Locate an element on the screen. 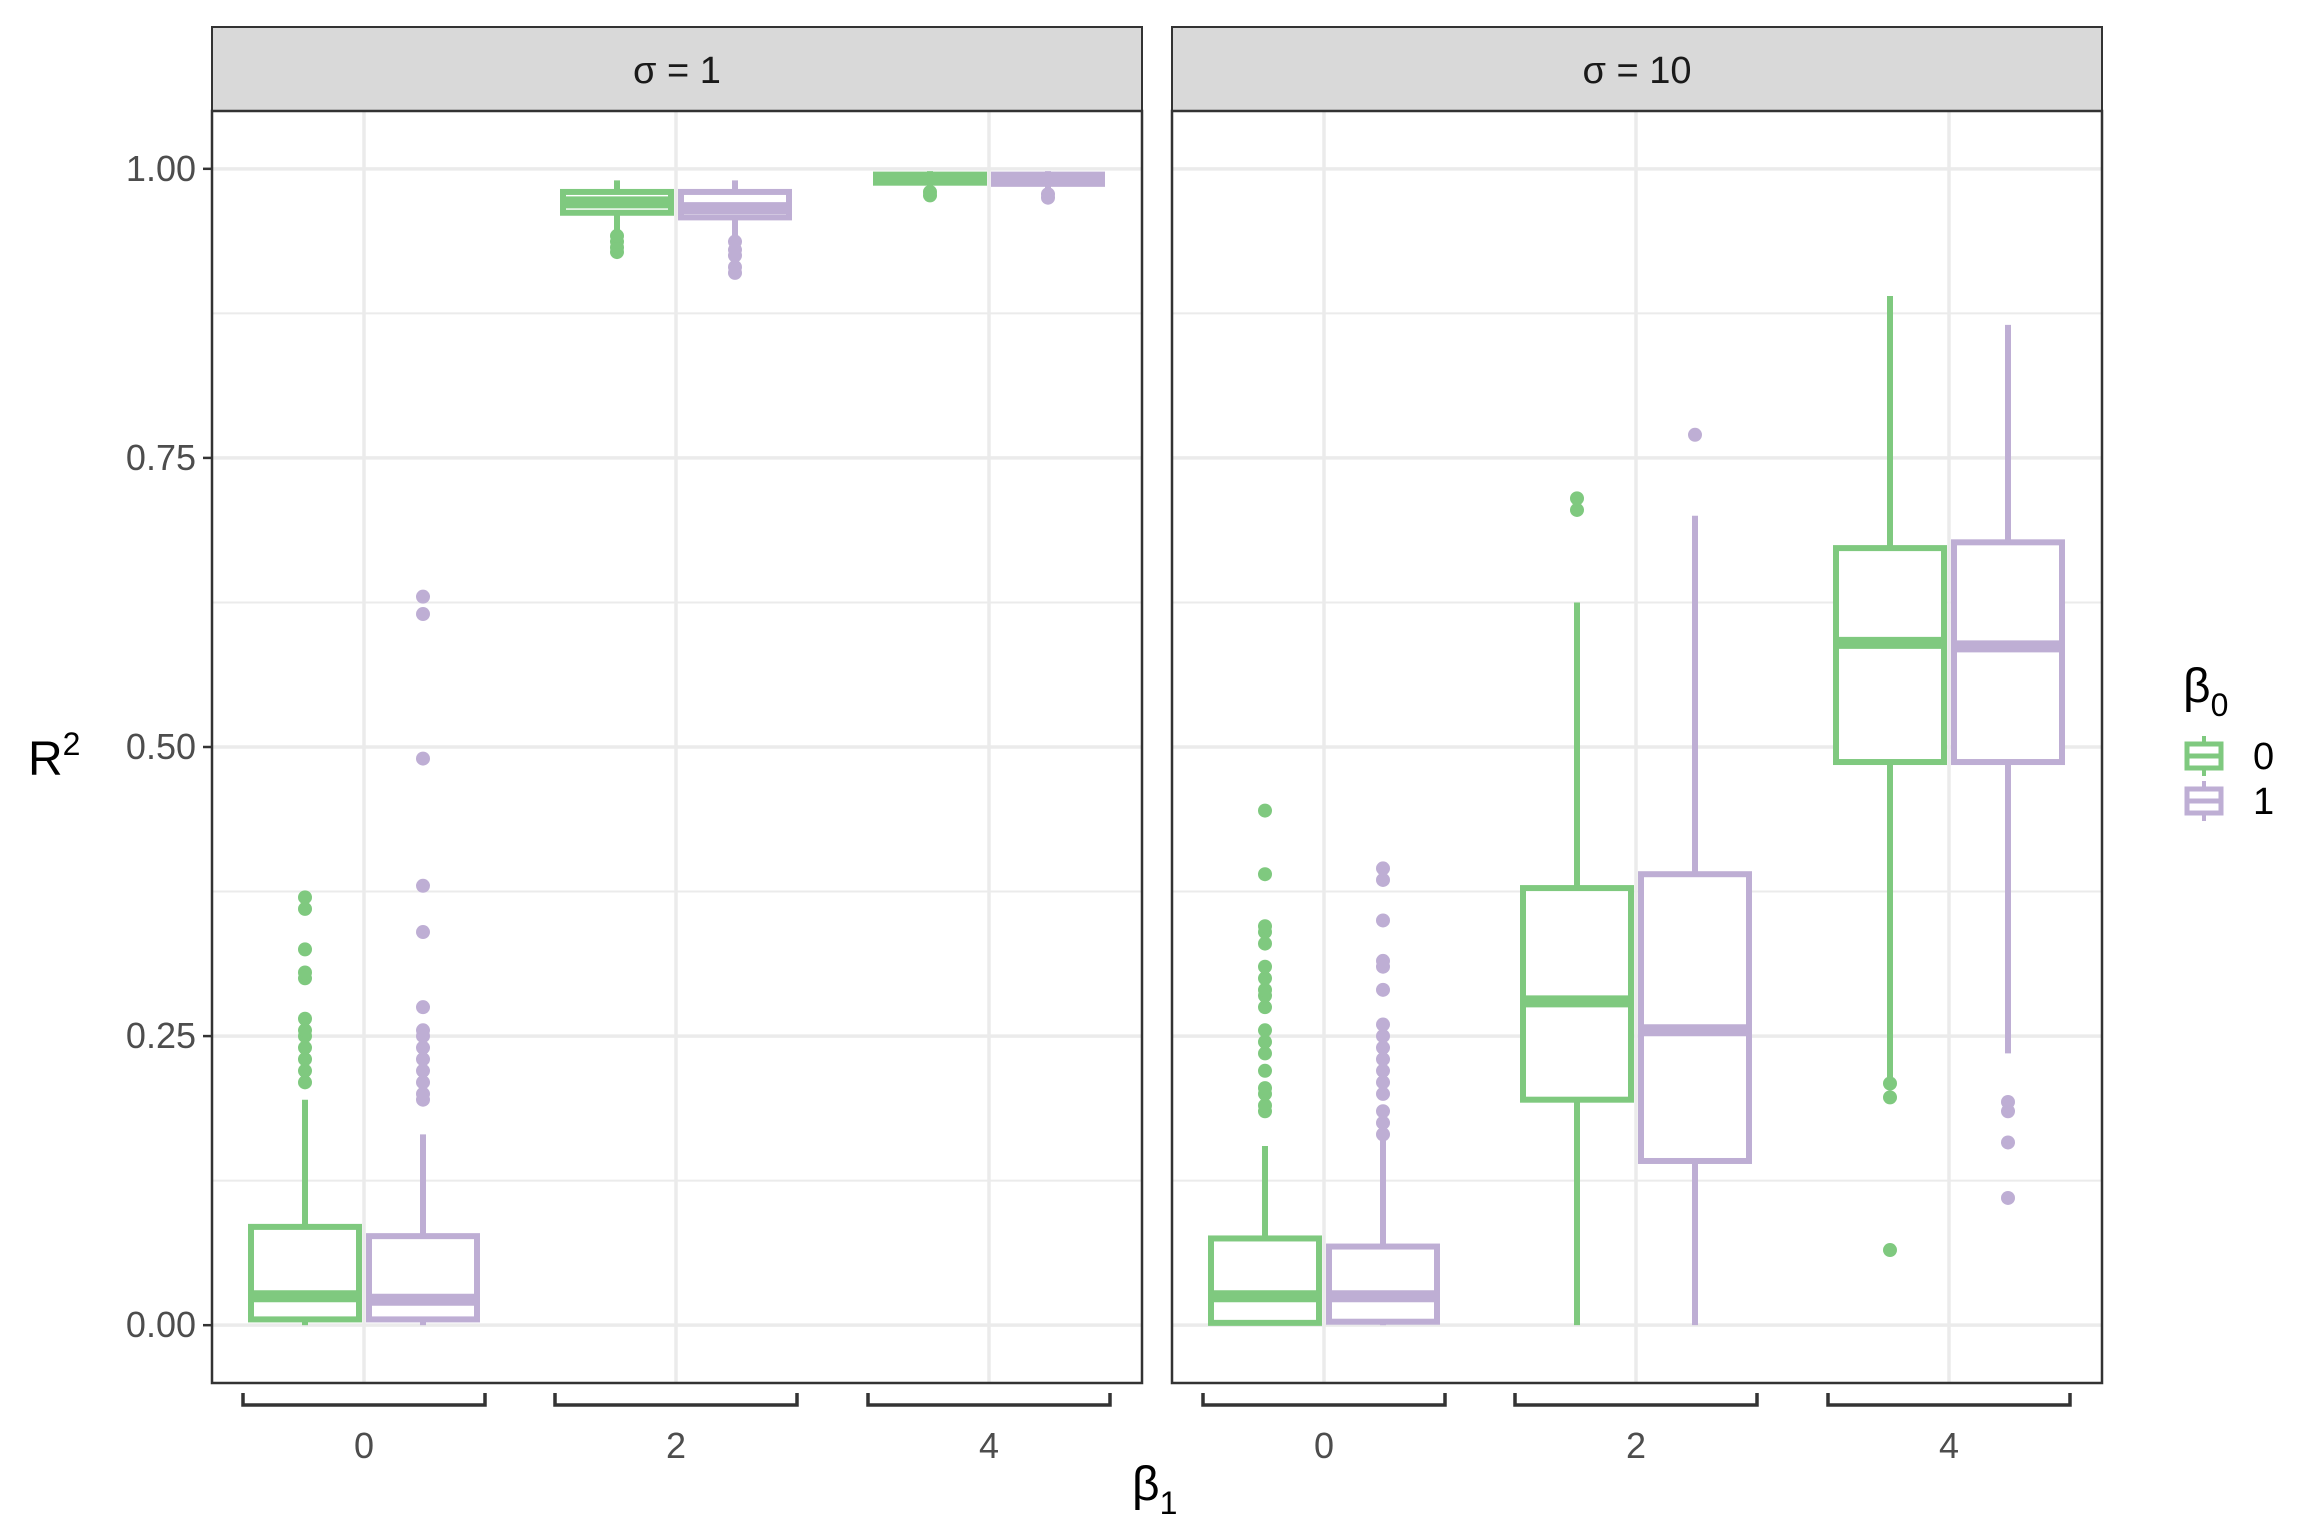 The image size is (2304, 1536). legend-title: β0 is located at coordinates (2205, 691).